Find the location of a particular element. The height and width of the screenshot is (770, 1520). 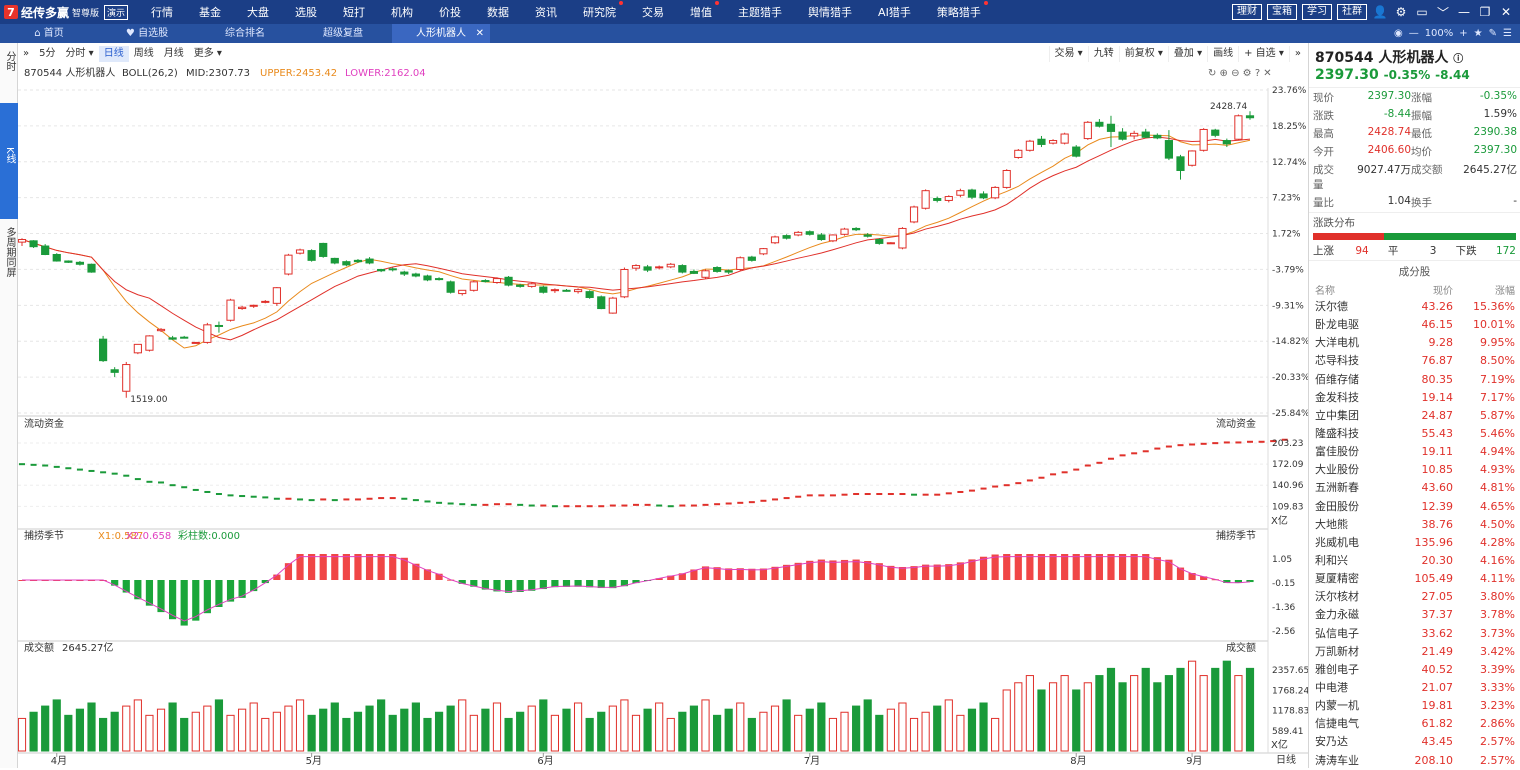

component-row: 立中集团 24.87 5.87% is located at coordinates (1414, 416).